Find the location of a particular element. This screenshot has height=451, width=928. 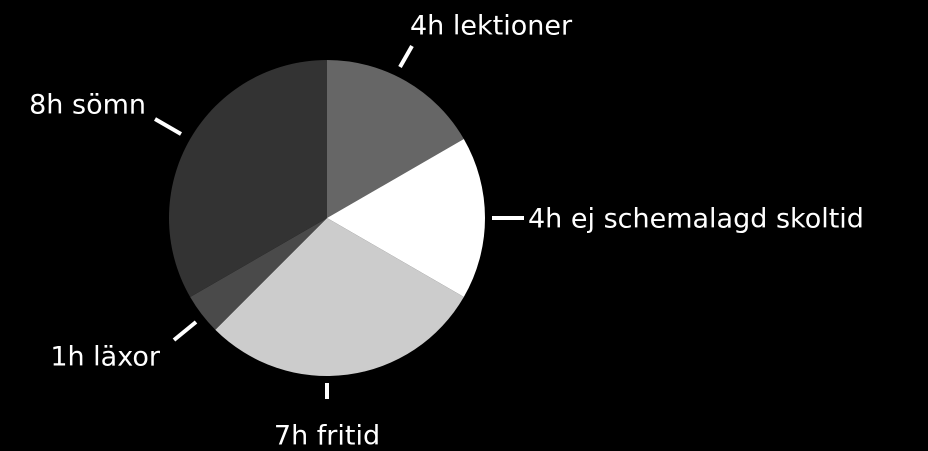

slice-label: 7h fritid is located at coordinates (327, 436).